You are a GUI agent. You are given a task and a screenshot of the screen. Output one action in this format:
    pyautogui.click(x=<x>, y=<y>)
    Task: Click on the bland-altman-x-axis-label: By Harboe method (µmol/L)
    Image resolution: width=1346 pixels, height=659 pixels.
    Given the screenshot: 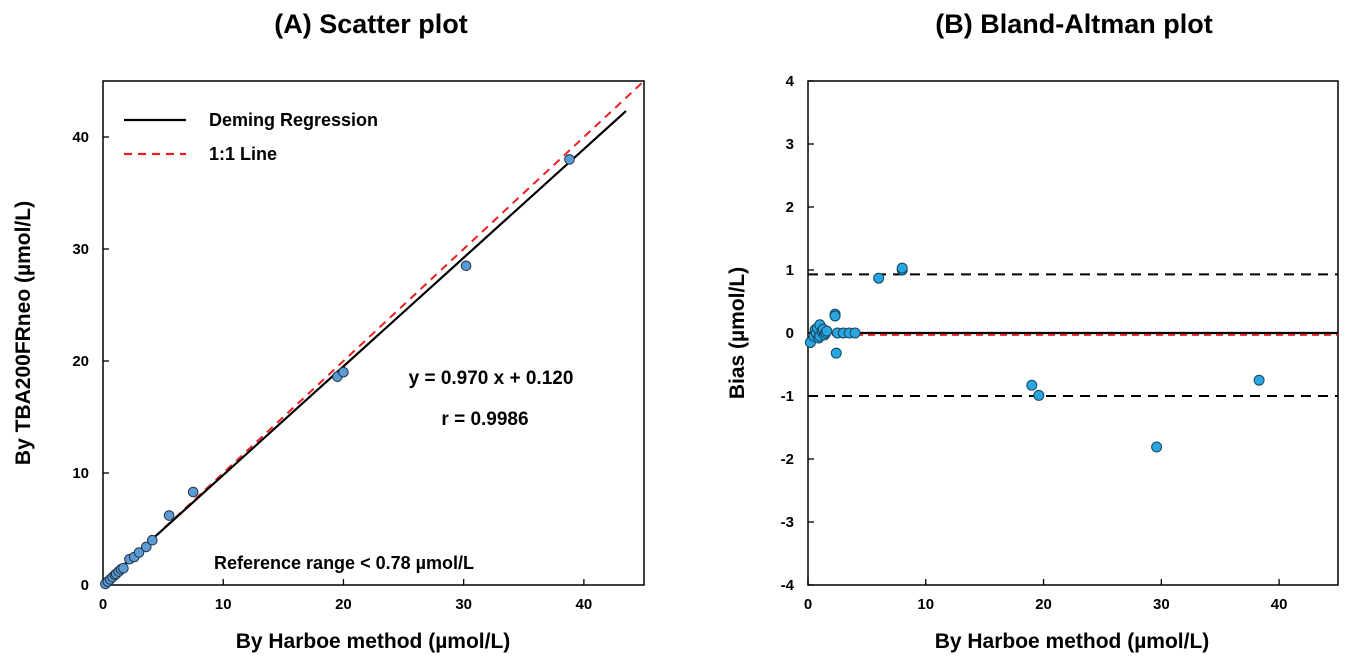 What is the action you would take?
    pyautogui.click(x=1072, y=641)
    